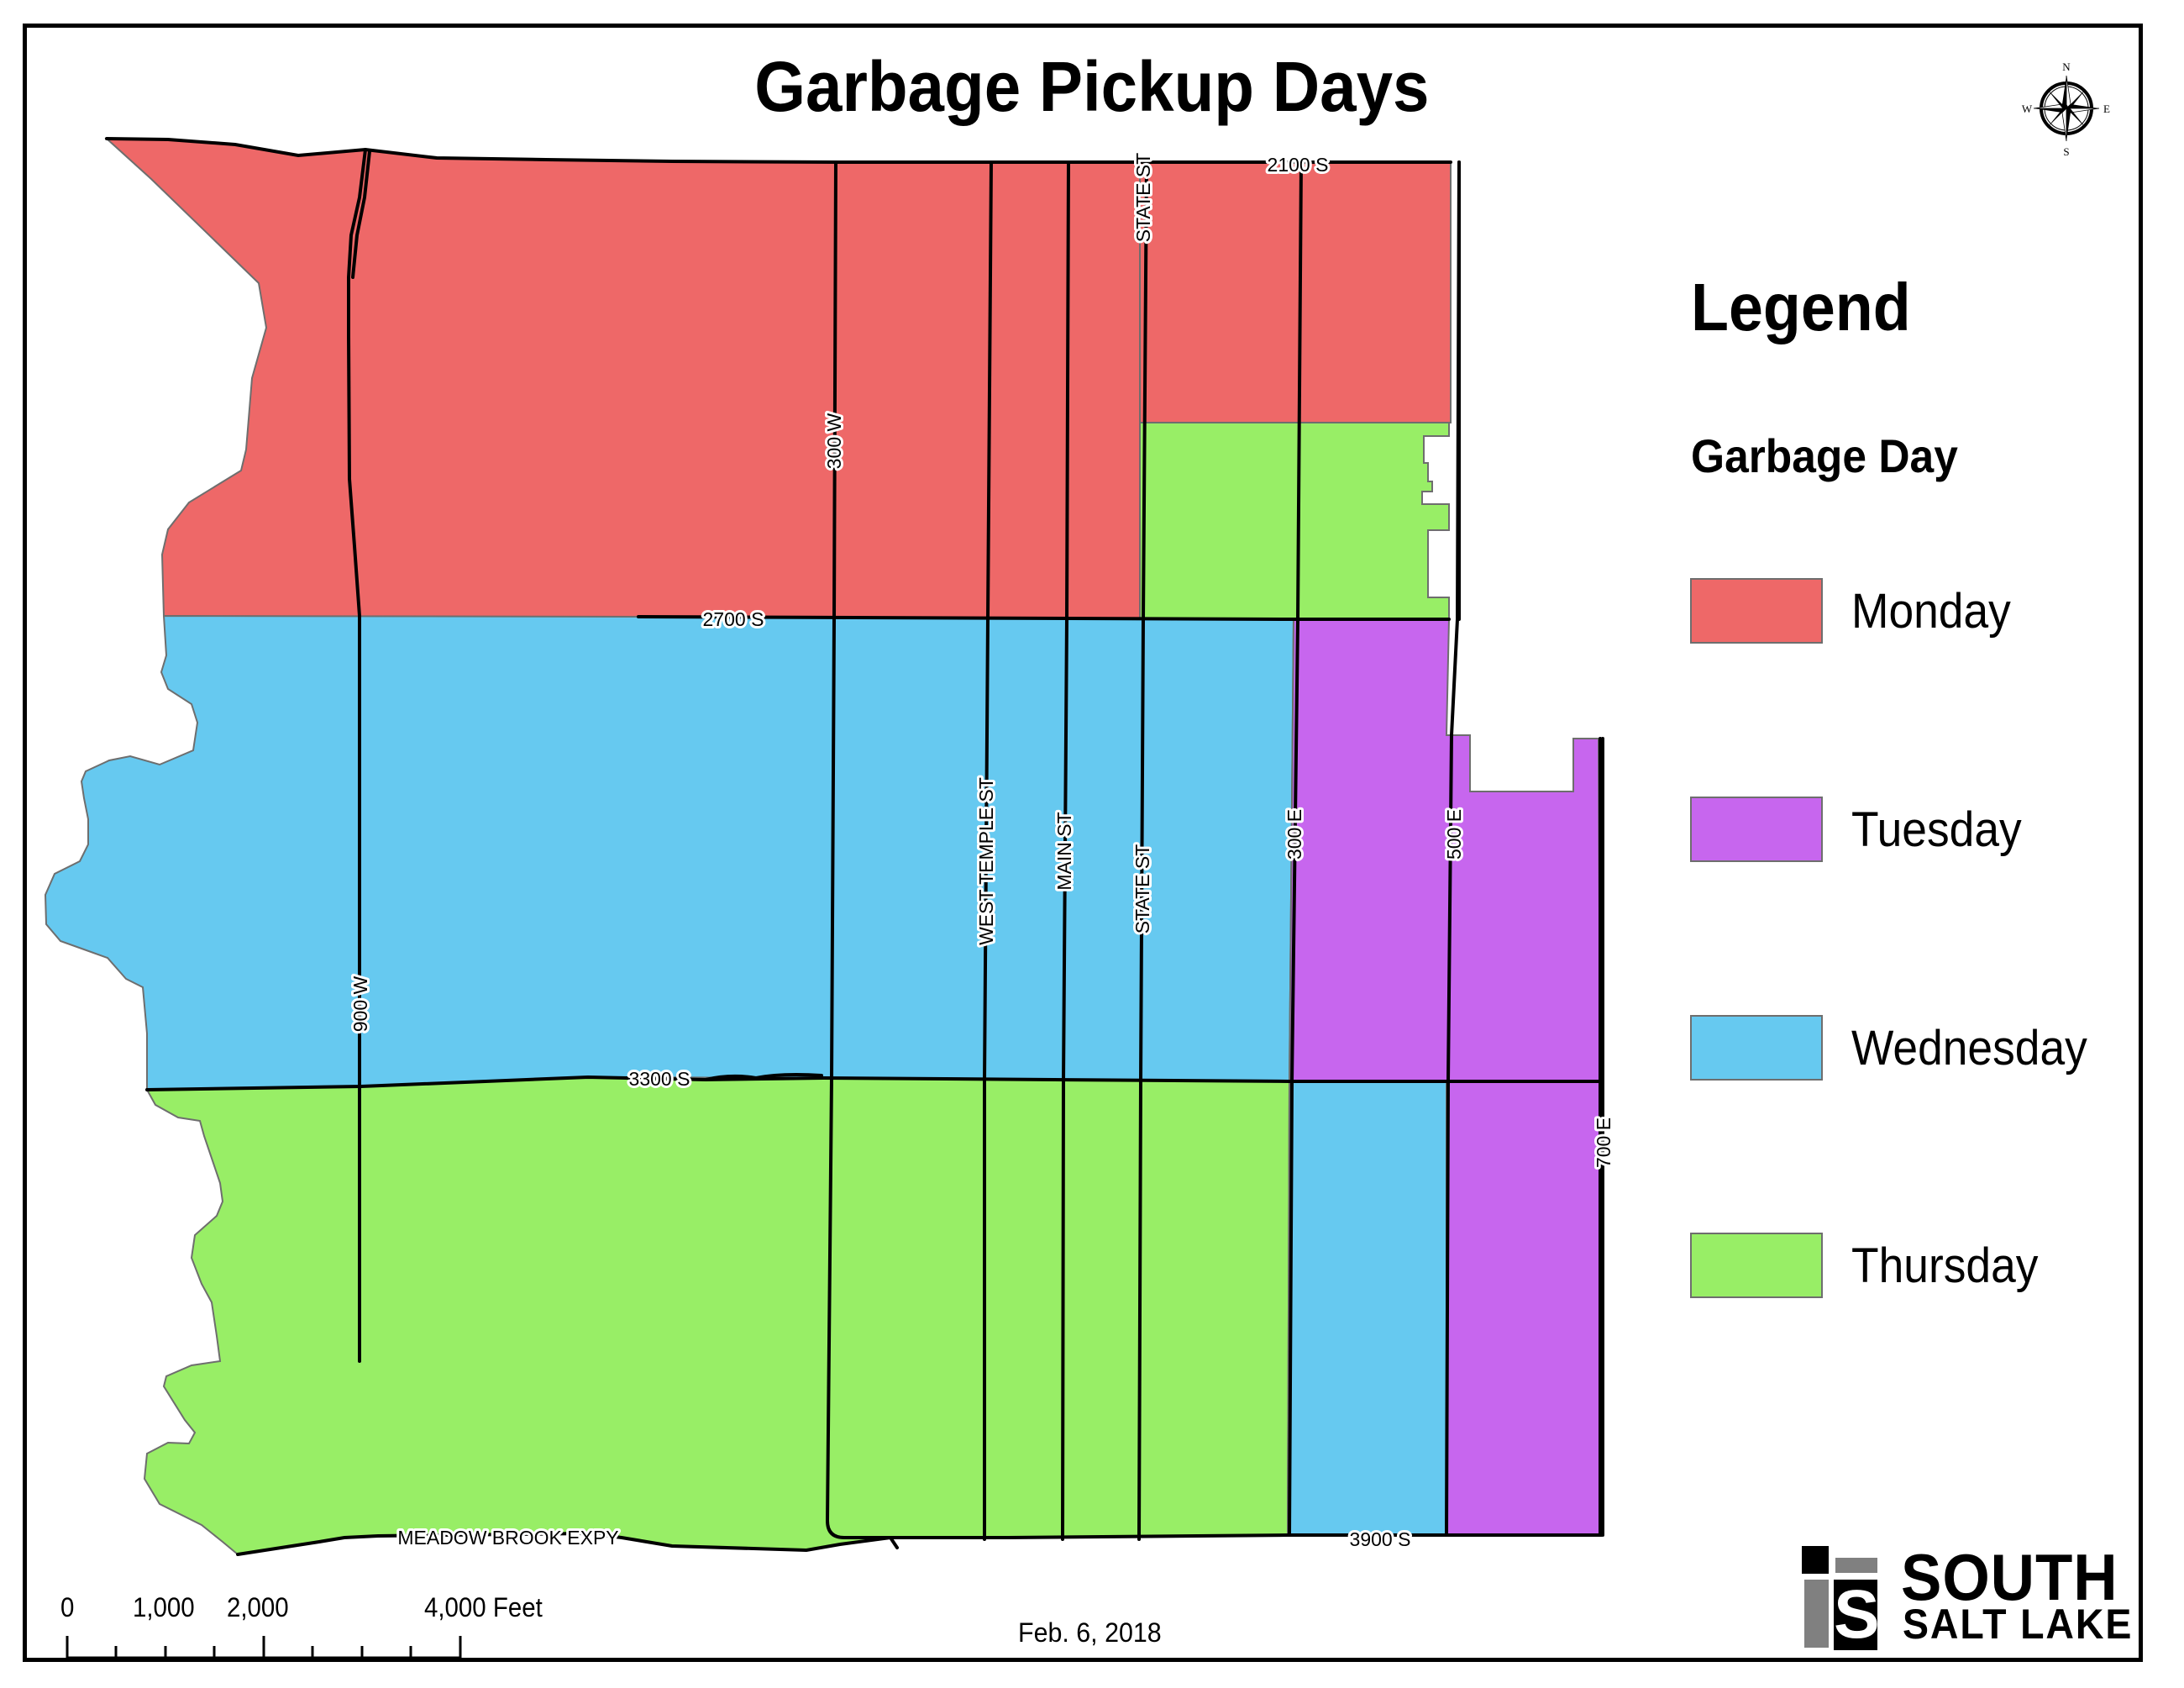 This screenshot has height=1688, width=2184. I want to click on legend-item-thursday: Thursday, so click(1937, 1266).